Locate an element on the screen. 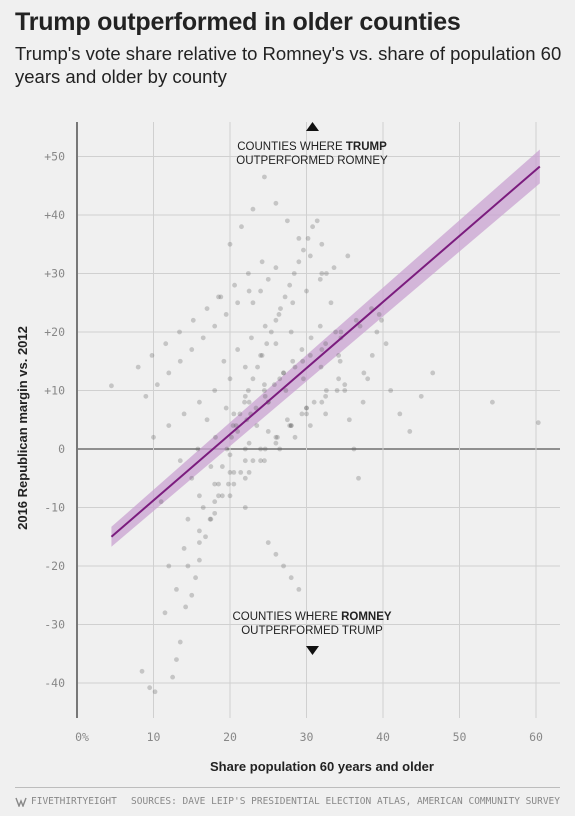 This screenshot has height=816, width=575. y-tick-label: -10 is located at coordinates (54, 508).